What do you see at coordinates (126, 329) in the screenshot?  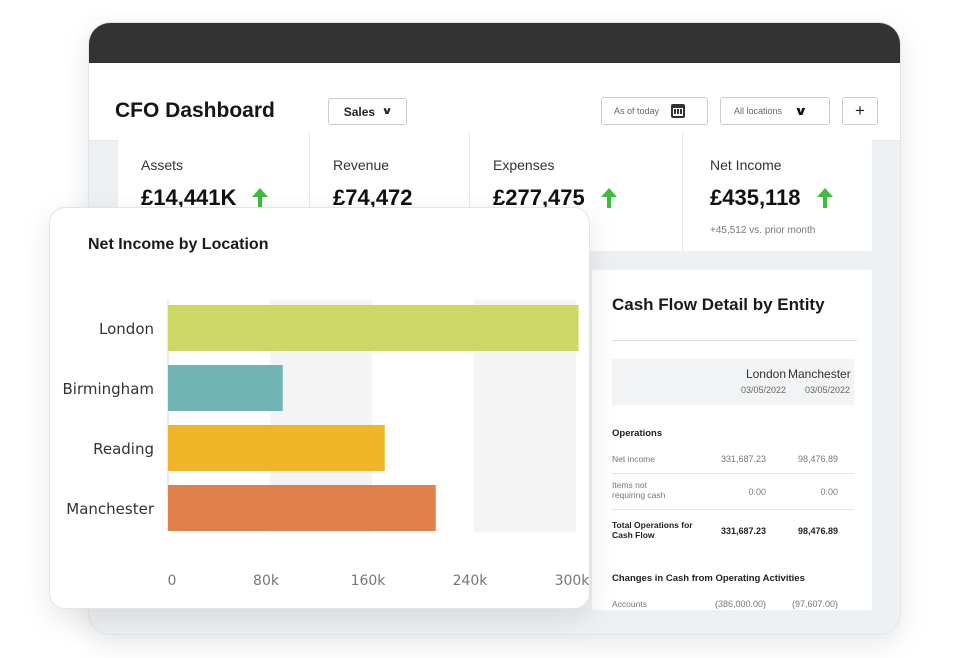 I see `category-label: London` at bounding box center [126, 329].